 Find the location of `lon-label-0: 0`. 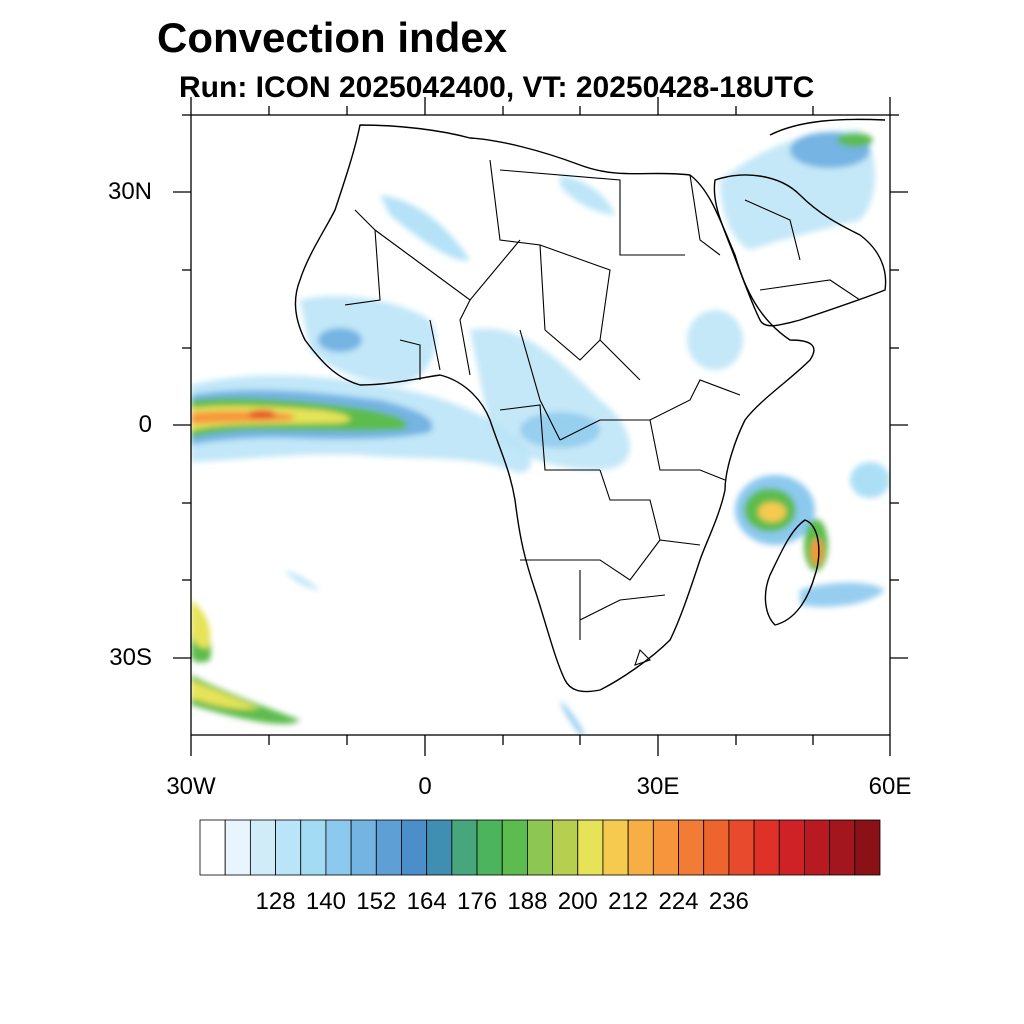

lon-label-0: 0 is located at coordinates (425, 786).